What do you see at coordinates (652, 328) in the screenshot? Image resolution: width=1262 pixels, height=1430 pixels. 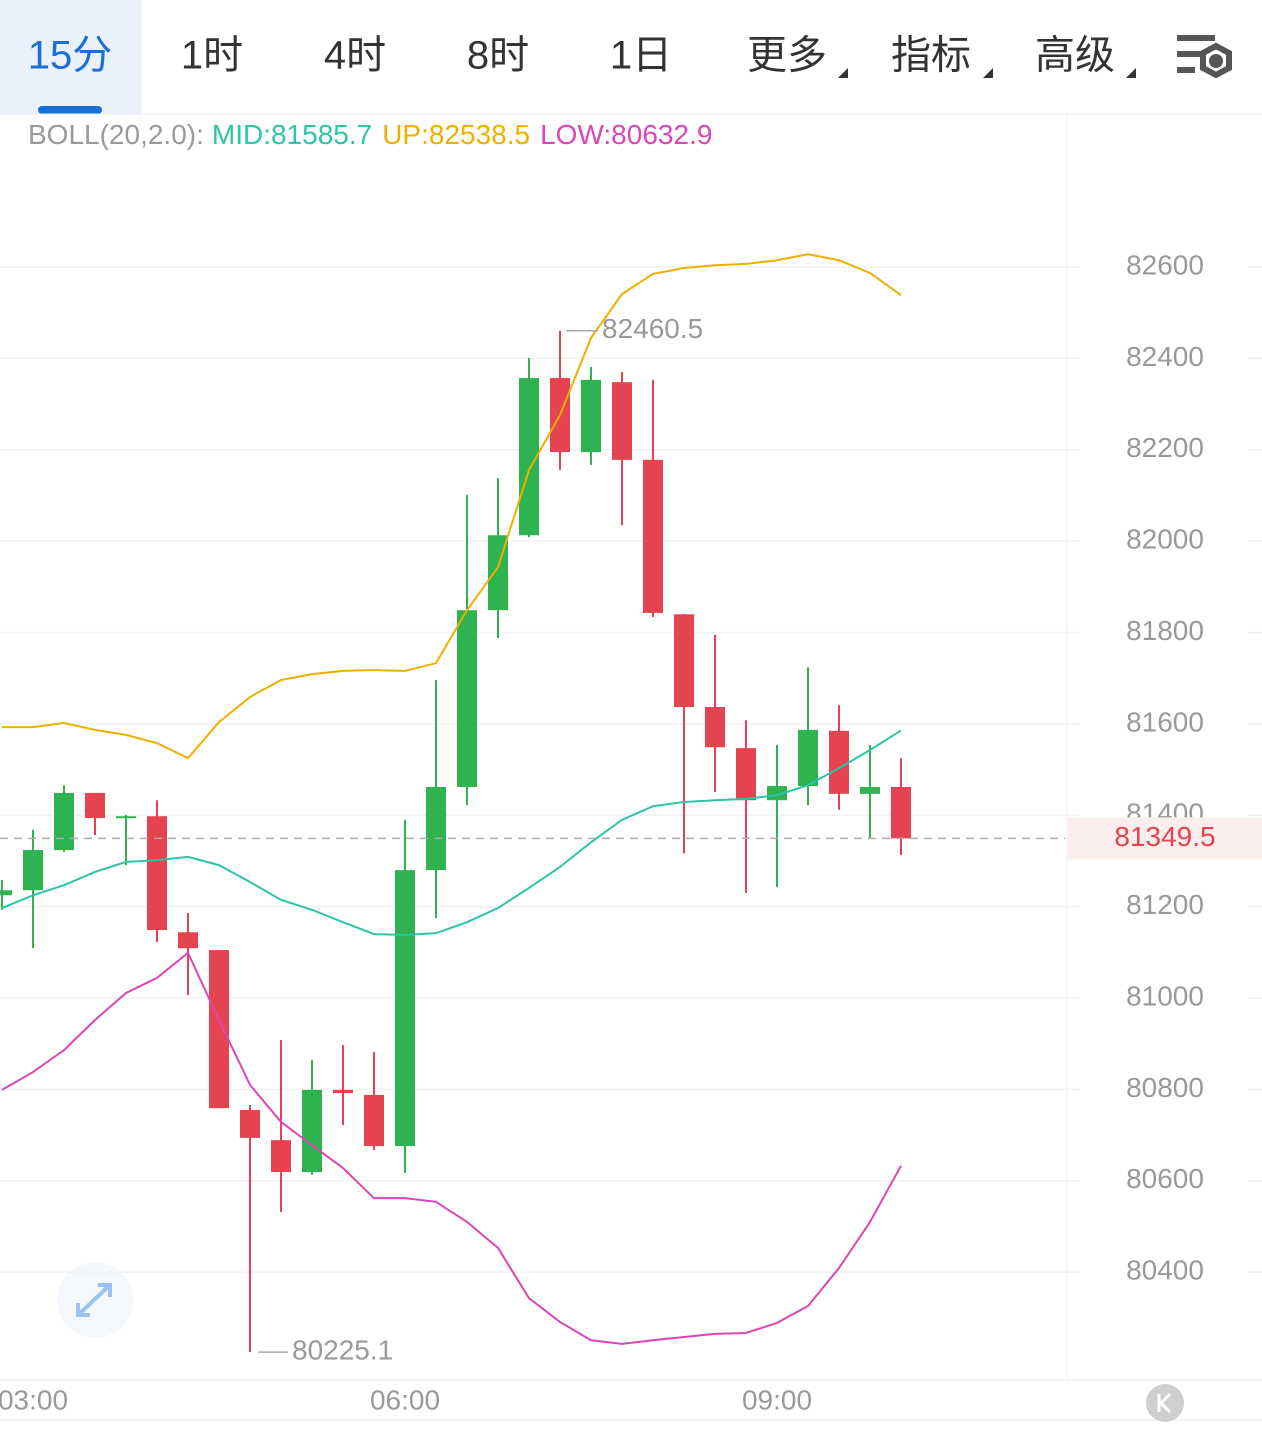 I see `max-label: 82460.5` at bounding box center [652, 328].